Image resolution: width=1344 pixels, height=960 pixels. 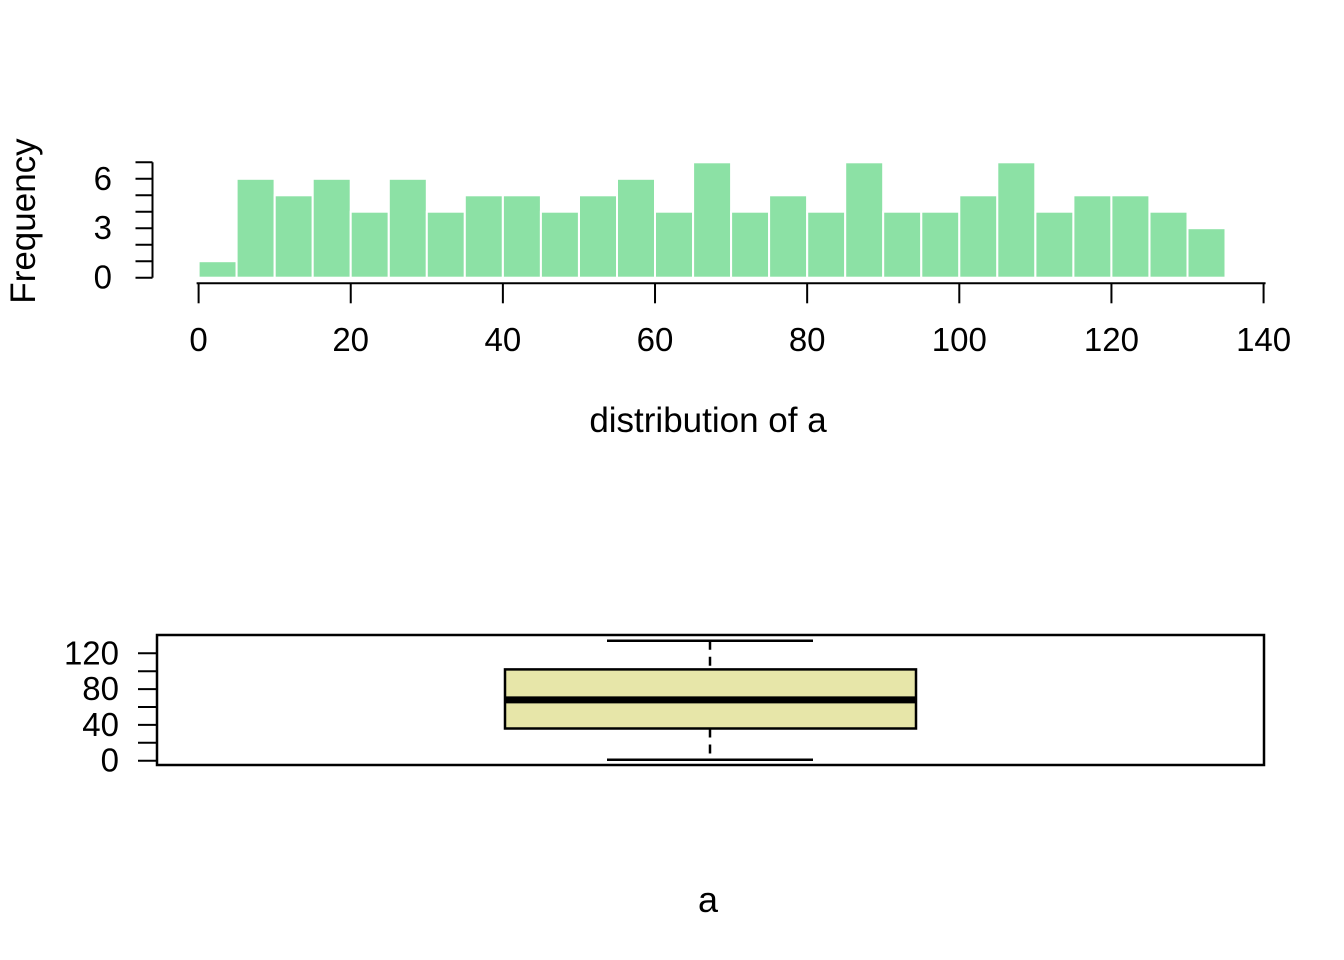 What do you see at coordinates (103, 178) in the screenshot?
I see `hist-y-tick-label: 6` at bounding box center [103, 178].